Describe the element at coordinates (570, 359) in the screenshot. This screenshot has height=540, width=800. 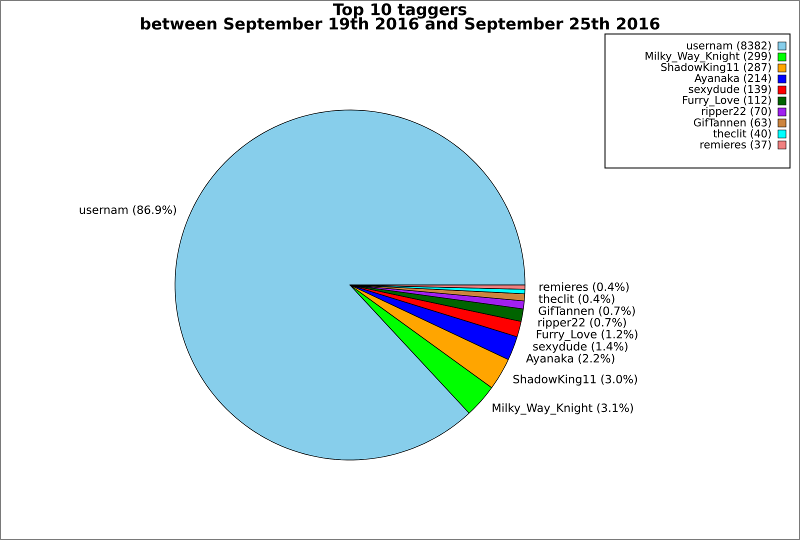
I see `data-label: Ayanaka (2.2%)` at that location.